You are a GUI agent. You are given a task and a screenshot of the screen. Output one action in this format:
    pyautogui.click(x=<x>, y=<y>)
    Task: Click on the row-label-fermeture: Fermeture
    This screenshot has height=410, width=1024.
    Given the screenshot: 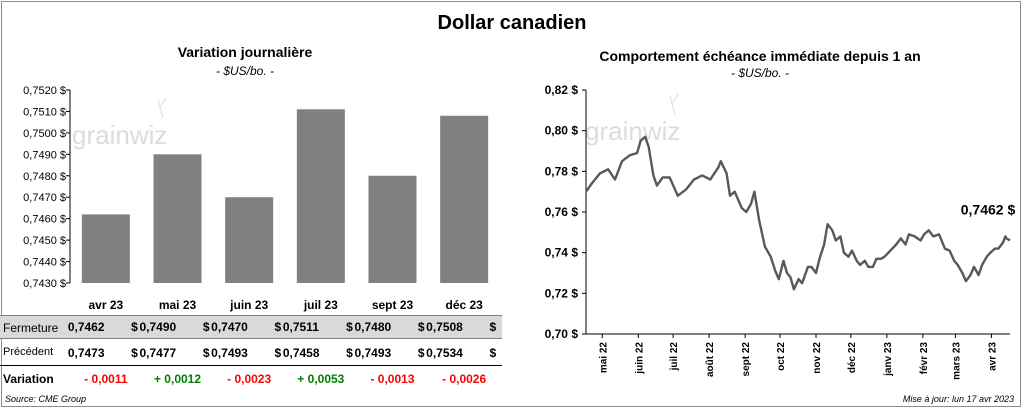 What is the action you would take?
    pyautogui.click(x=31, y=328)
    